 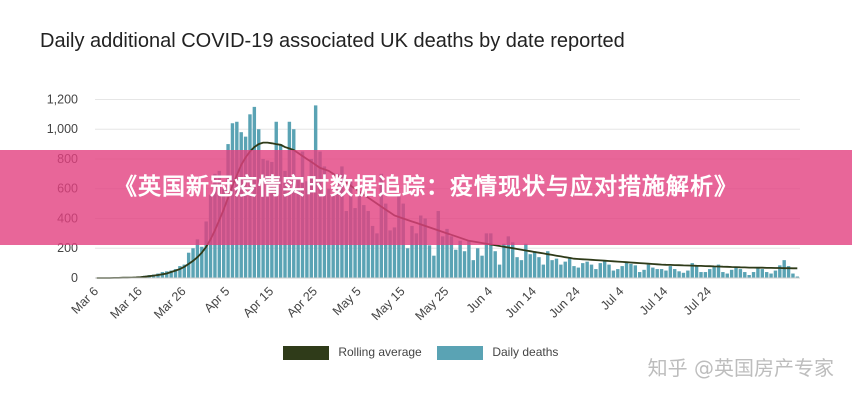 I want to click on x-tick-label: Mar 26, so click(x=169, y=302).